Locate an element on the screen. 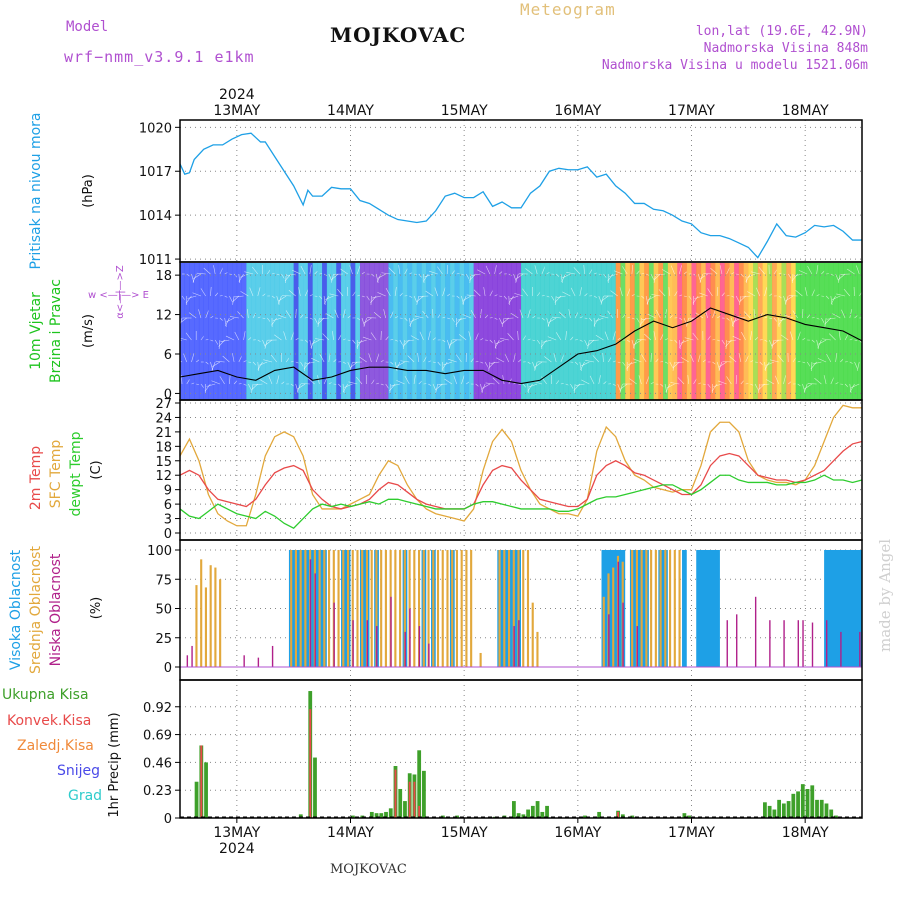 Image resolution: width=900 pixels, height=900 pixels. high-cloud-bar is located at coordinates (843, 608).